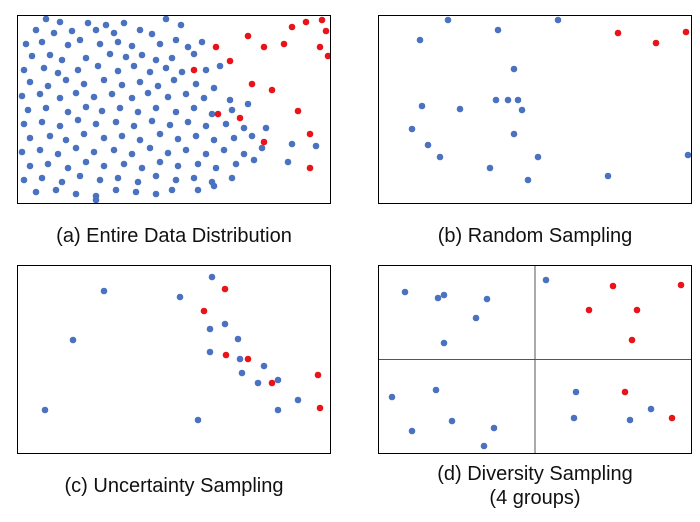 Image resolution: width=700 pixels, height=522 pixels. Describe the element at coordinates (535, 498) in the screenshot. I see `caption-diversity-line-2: (4 groups)` at that location.